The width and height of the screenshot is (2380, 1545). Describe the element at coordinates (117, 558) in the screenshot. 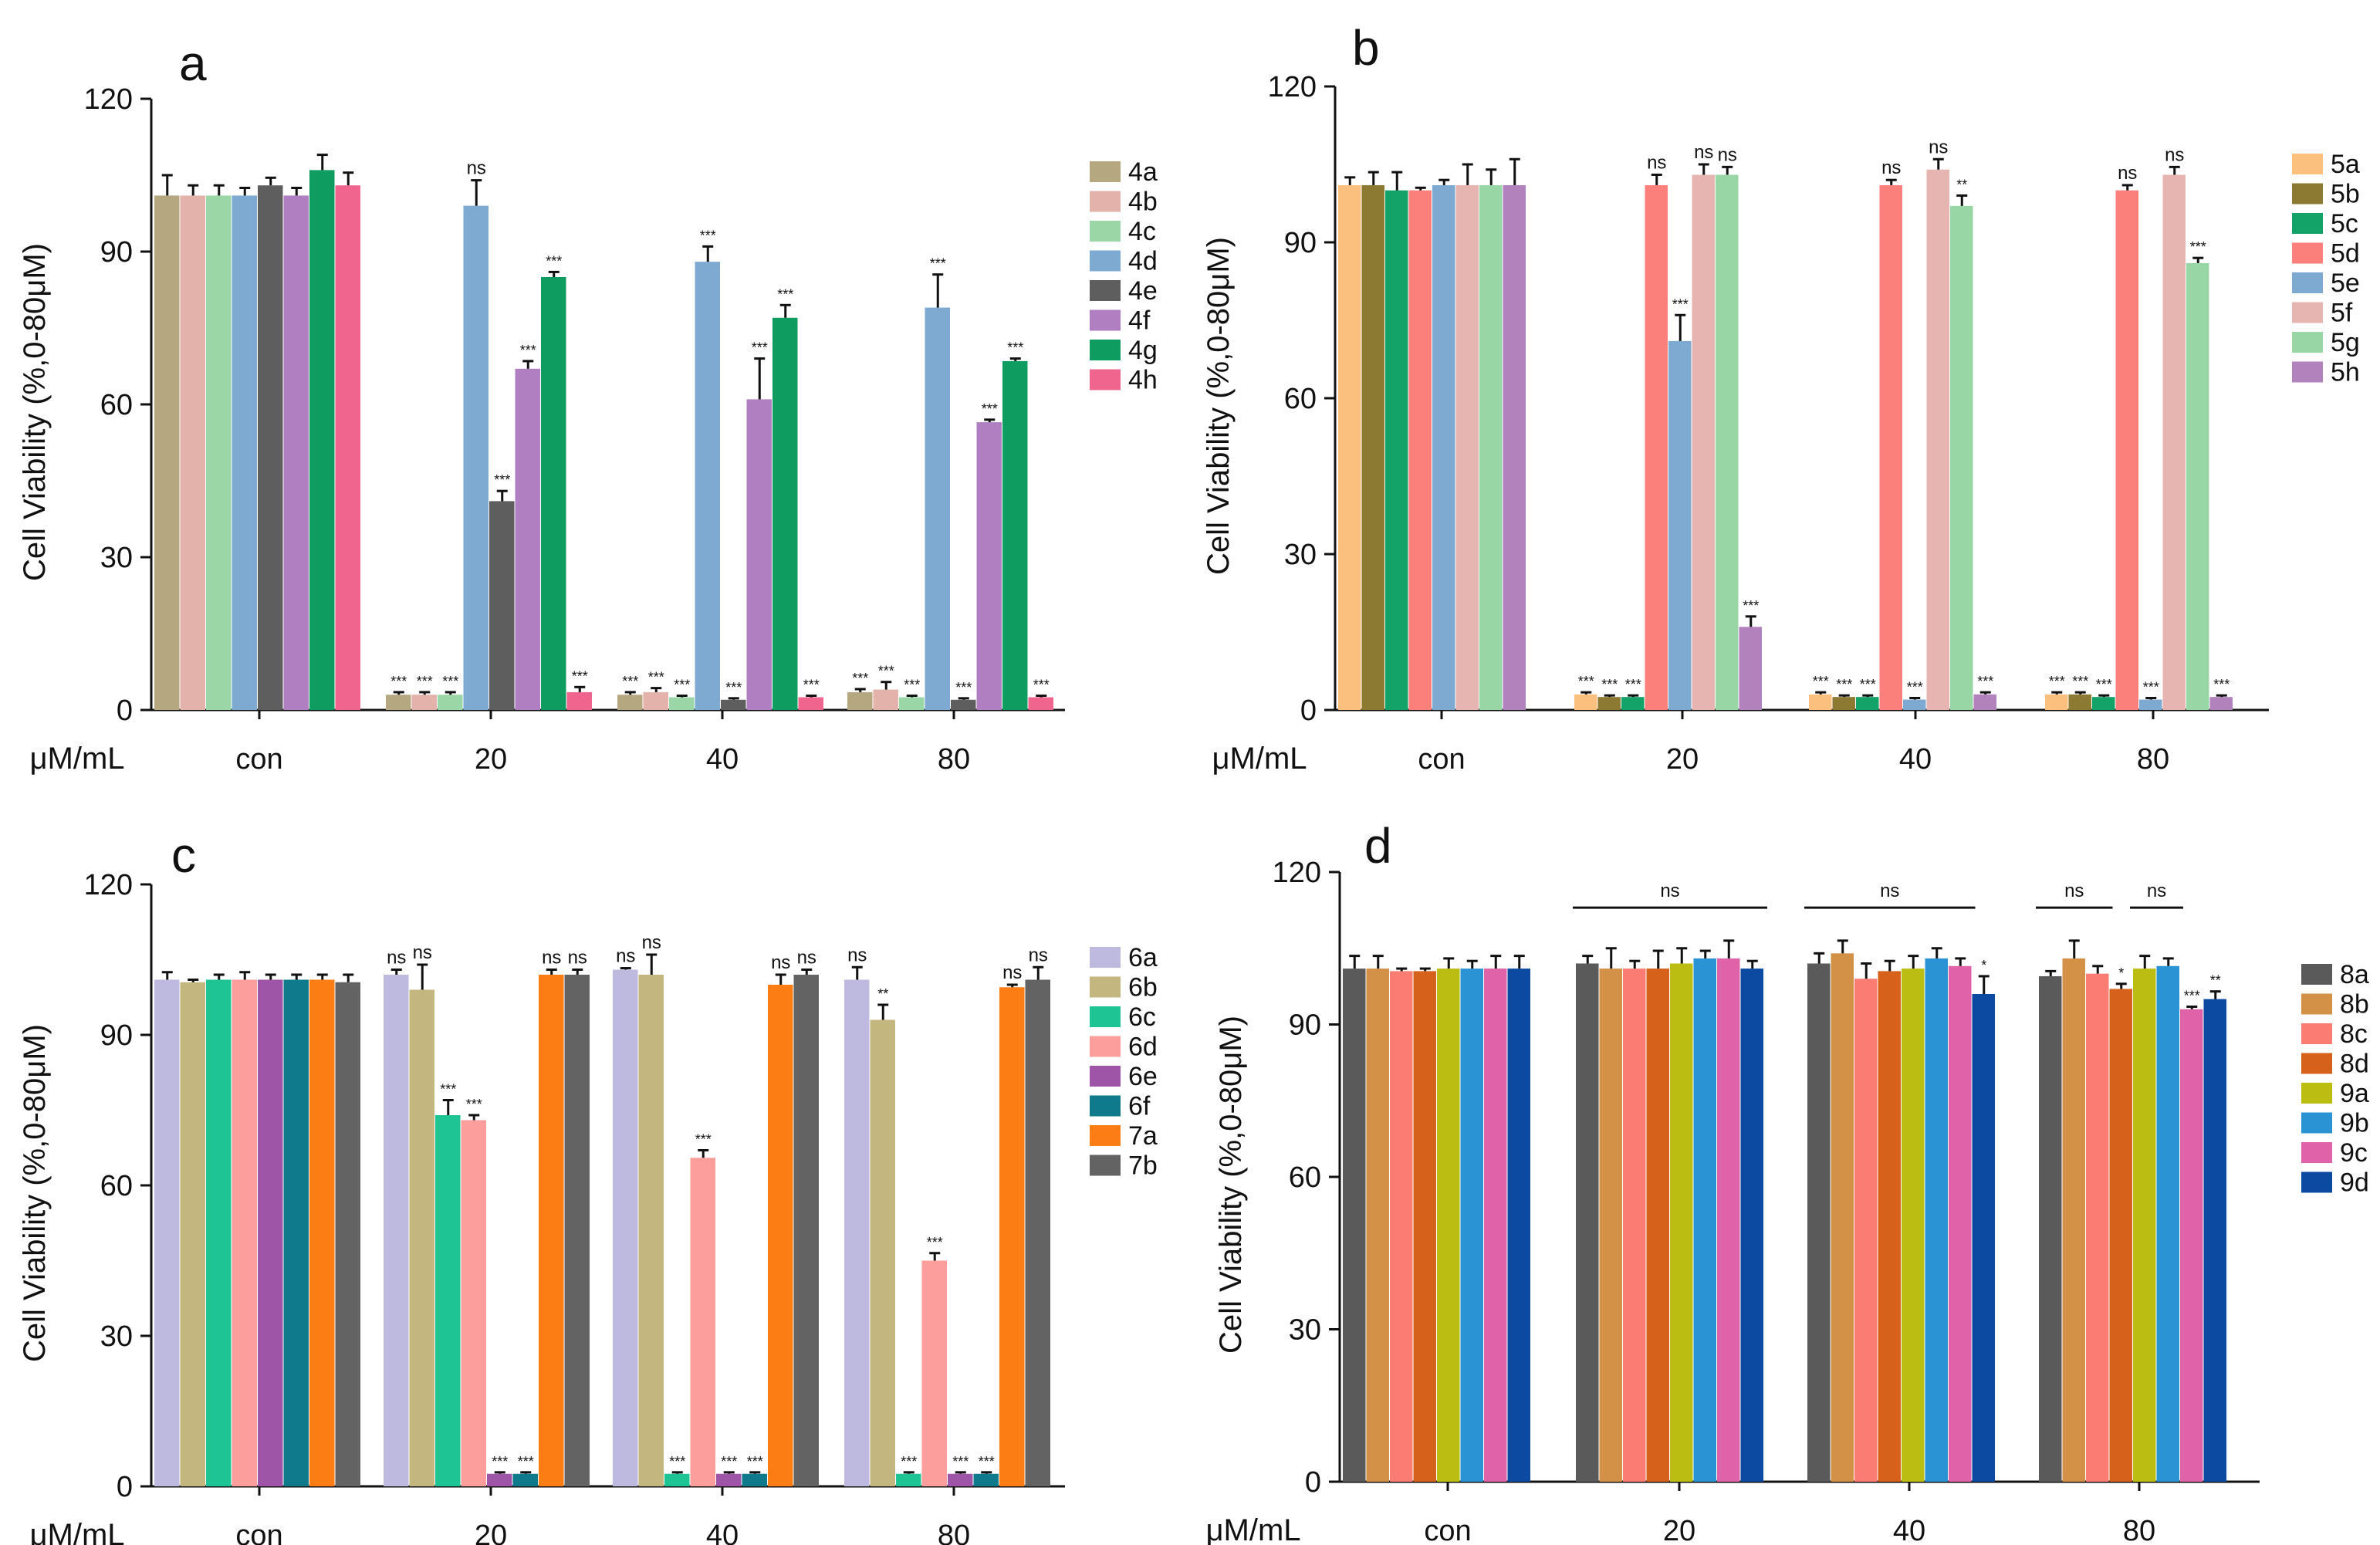

I see `y-tick-label: 30` at that location.